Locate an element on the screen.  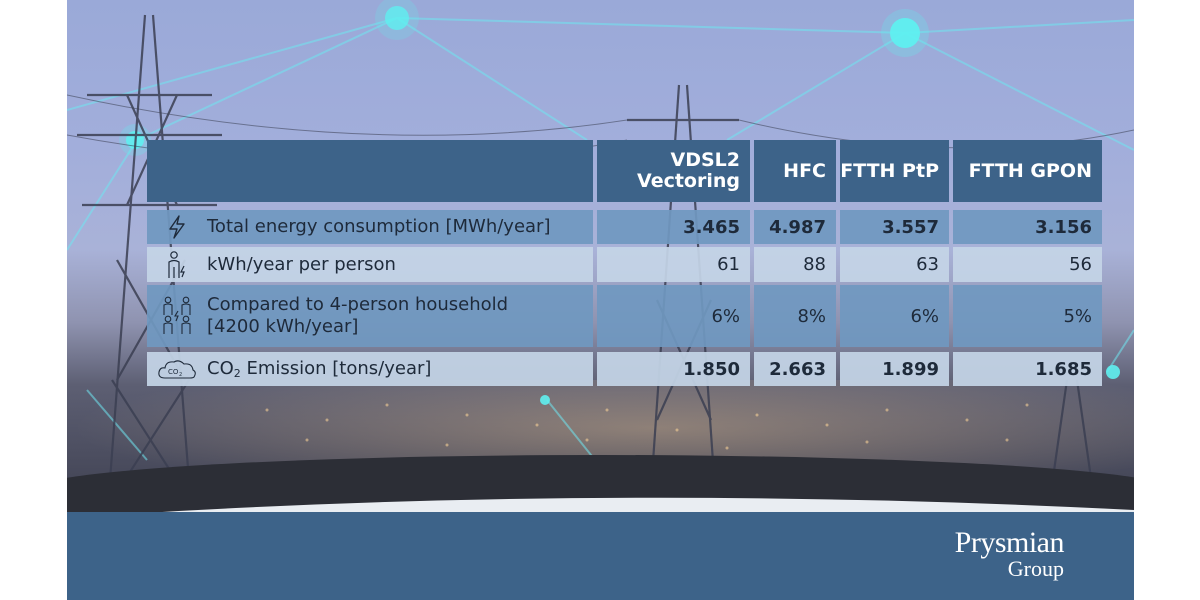
header-cell-ftth-ptp: FTTH PtP is located at coordinates (894, 171).